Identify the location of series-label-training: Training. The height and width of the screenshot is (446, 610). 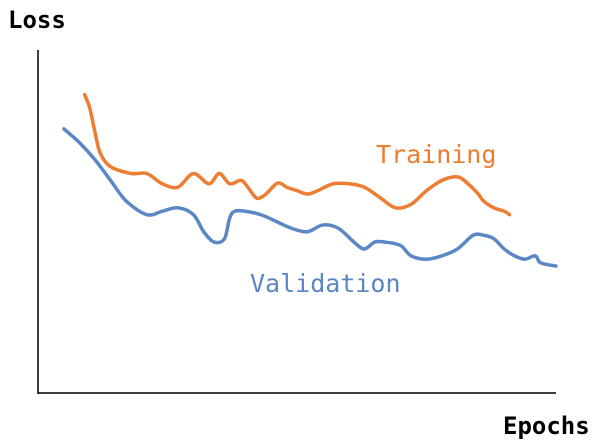
(436, 154).